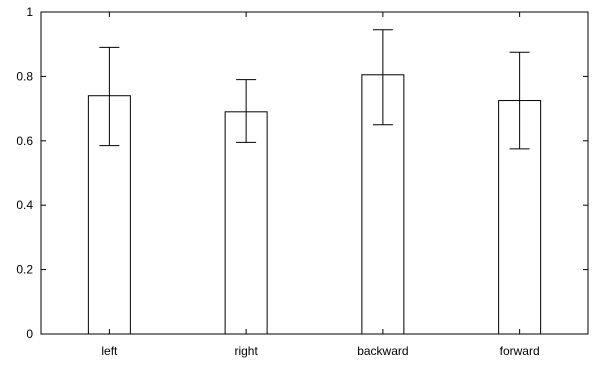 Image resolution: width=597 pixels, height=367 pixels. What do you see at coordinates (24, 141) in the screenshot?
I see `y-tick-label: 0.6` at bounding box center [24, 141].